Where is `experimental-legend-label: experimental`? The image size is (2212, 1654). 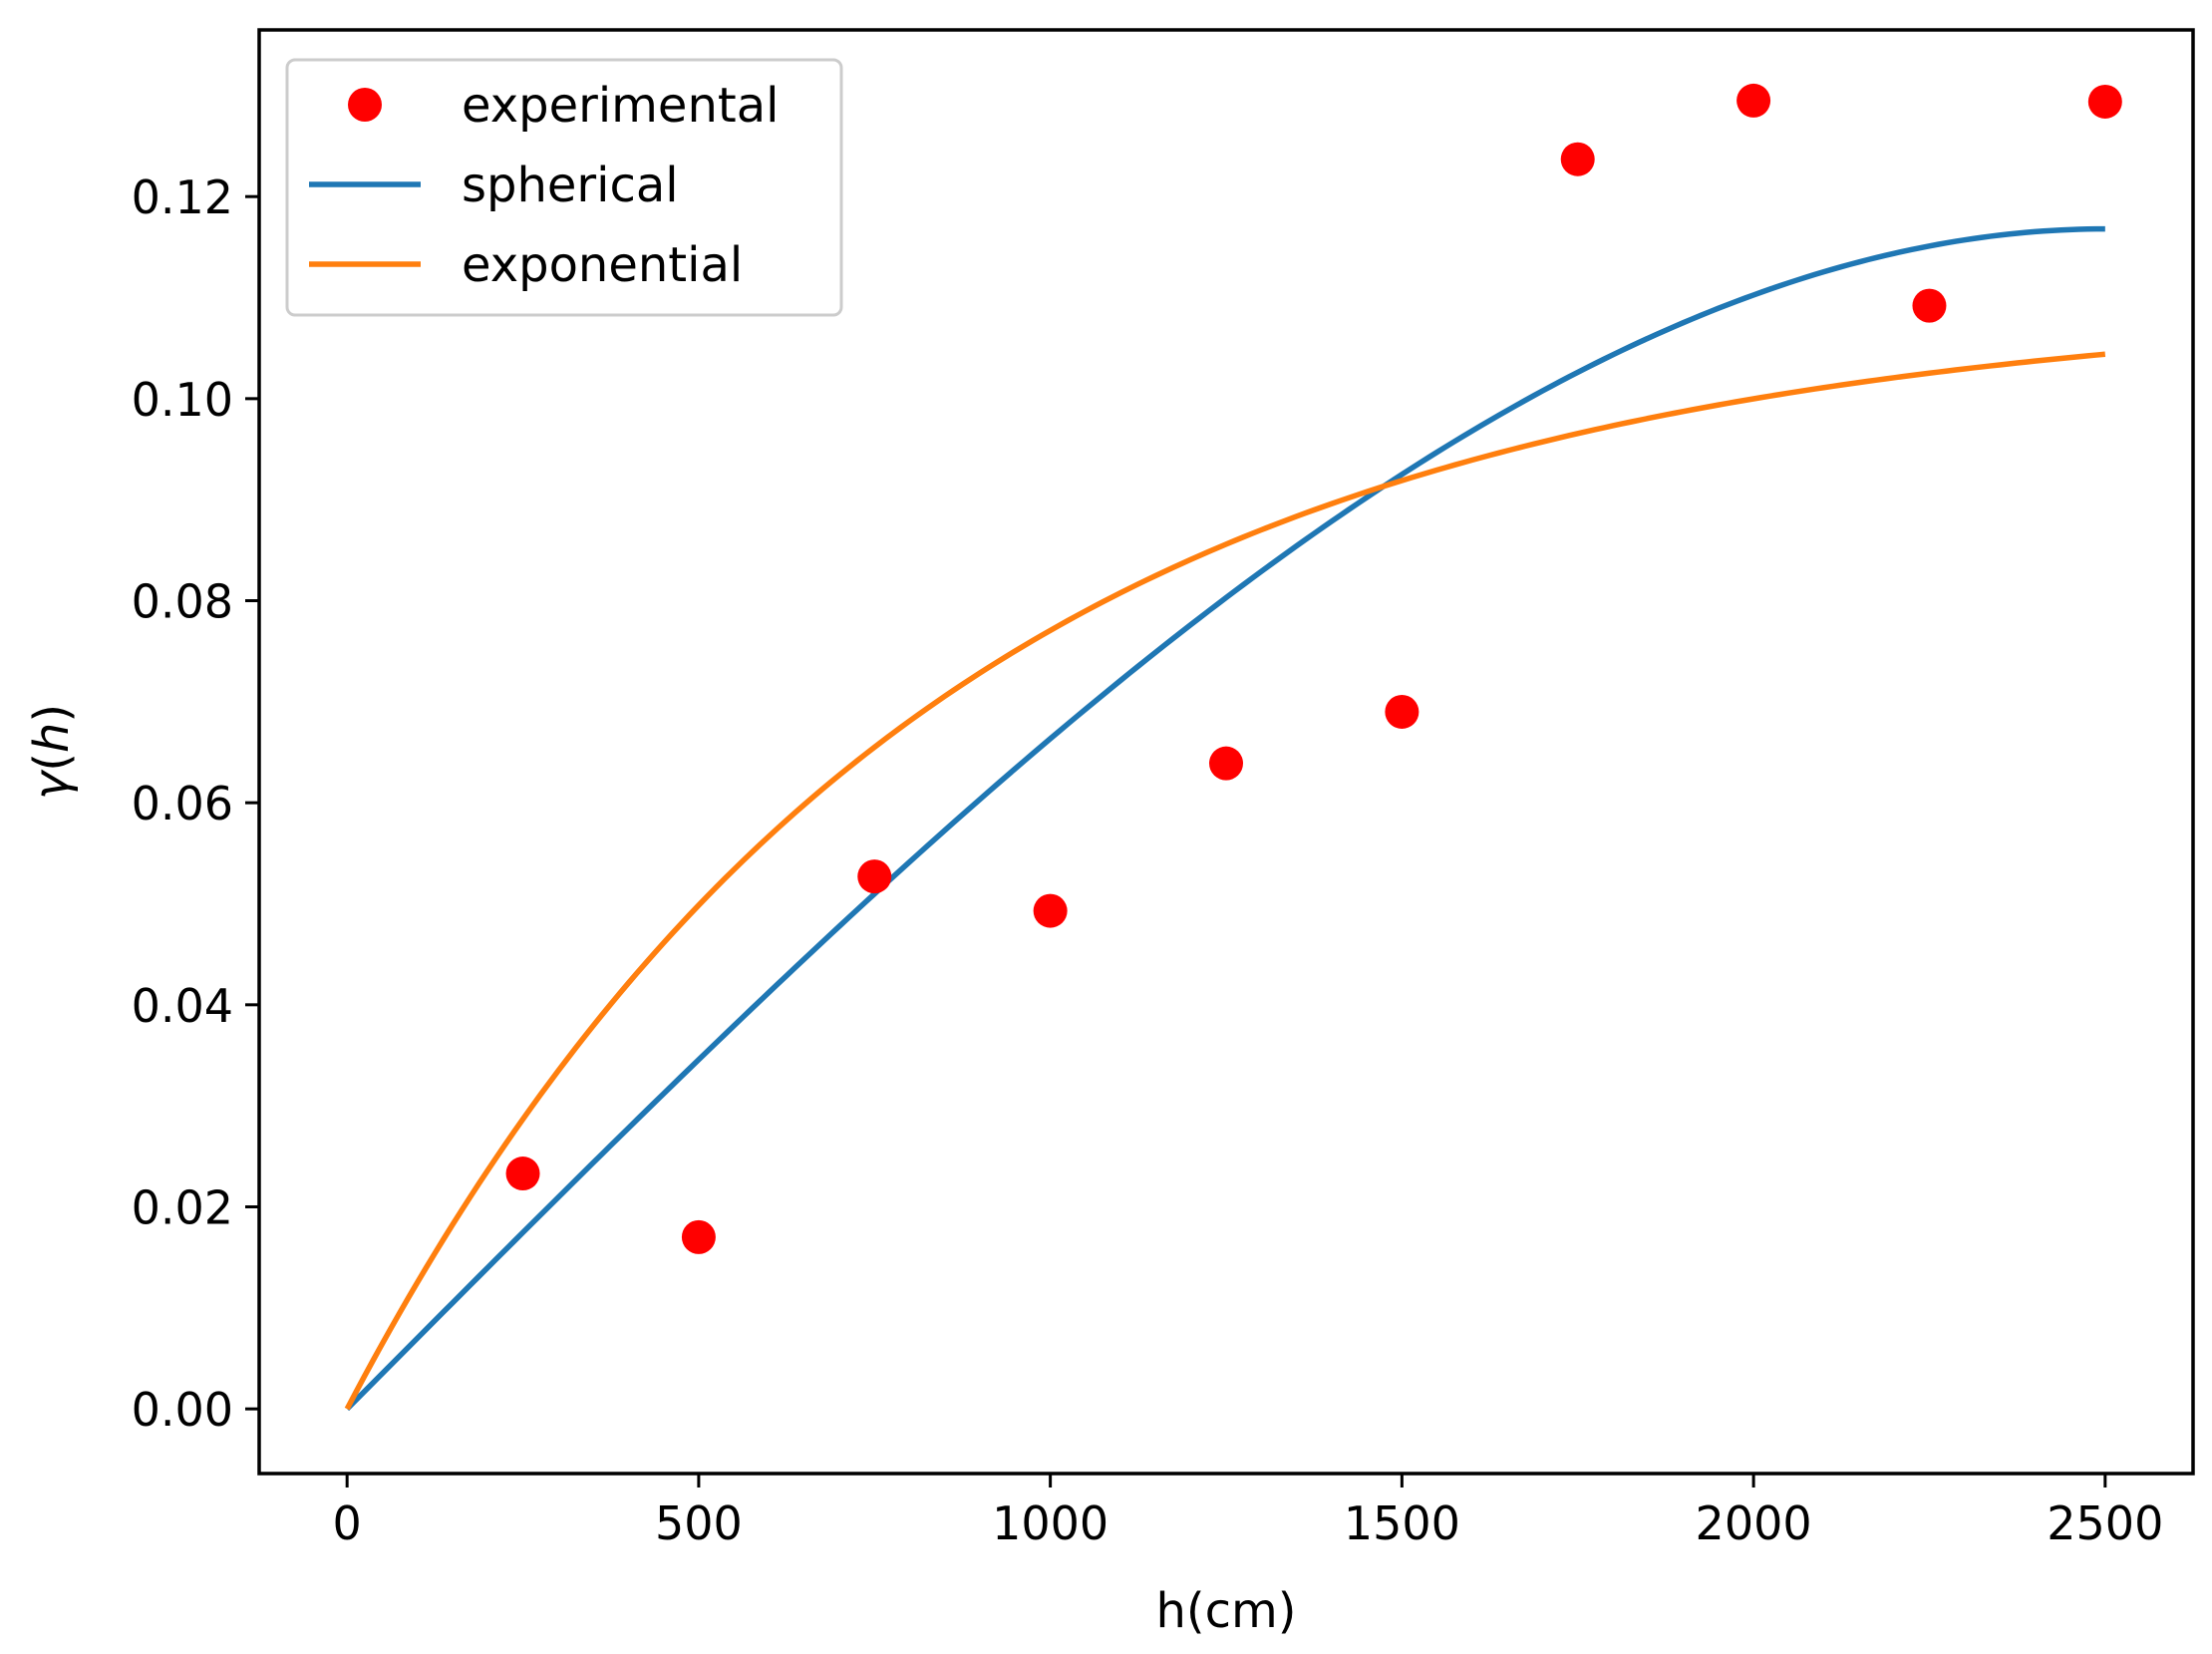 experimental-legend-label: experimental is located at coordinates (621, 106).